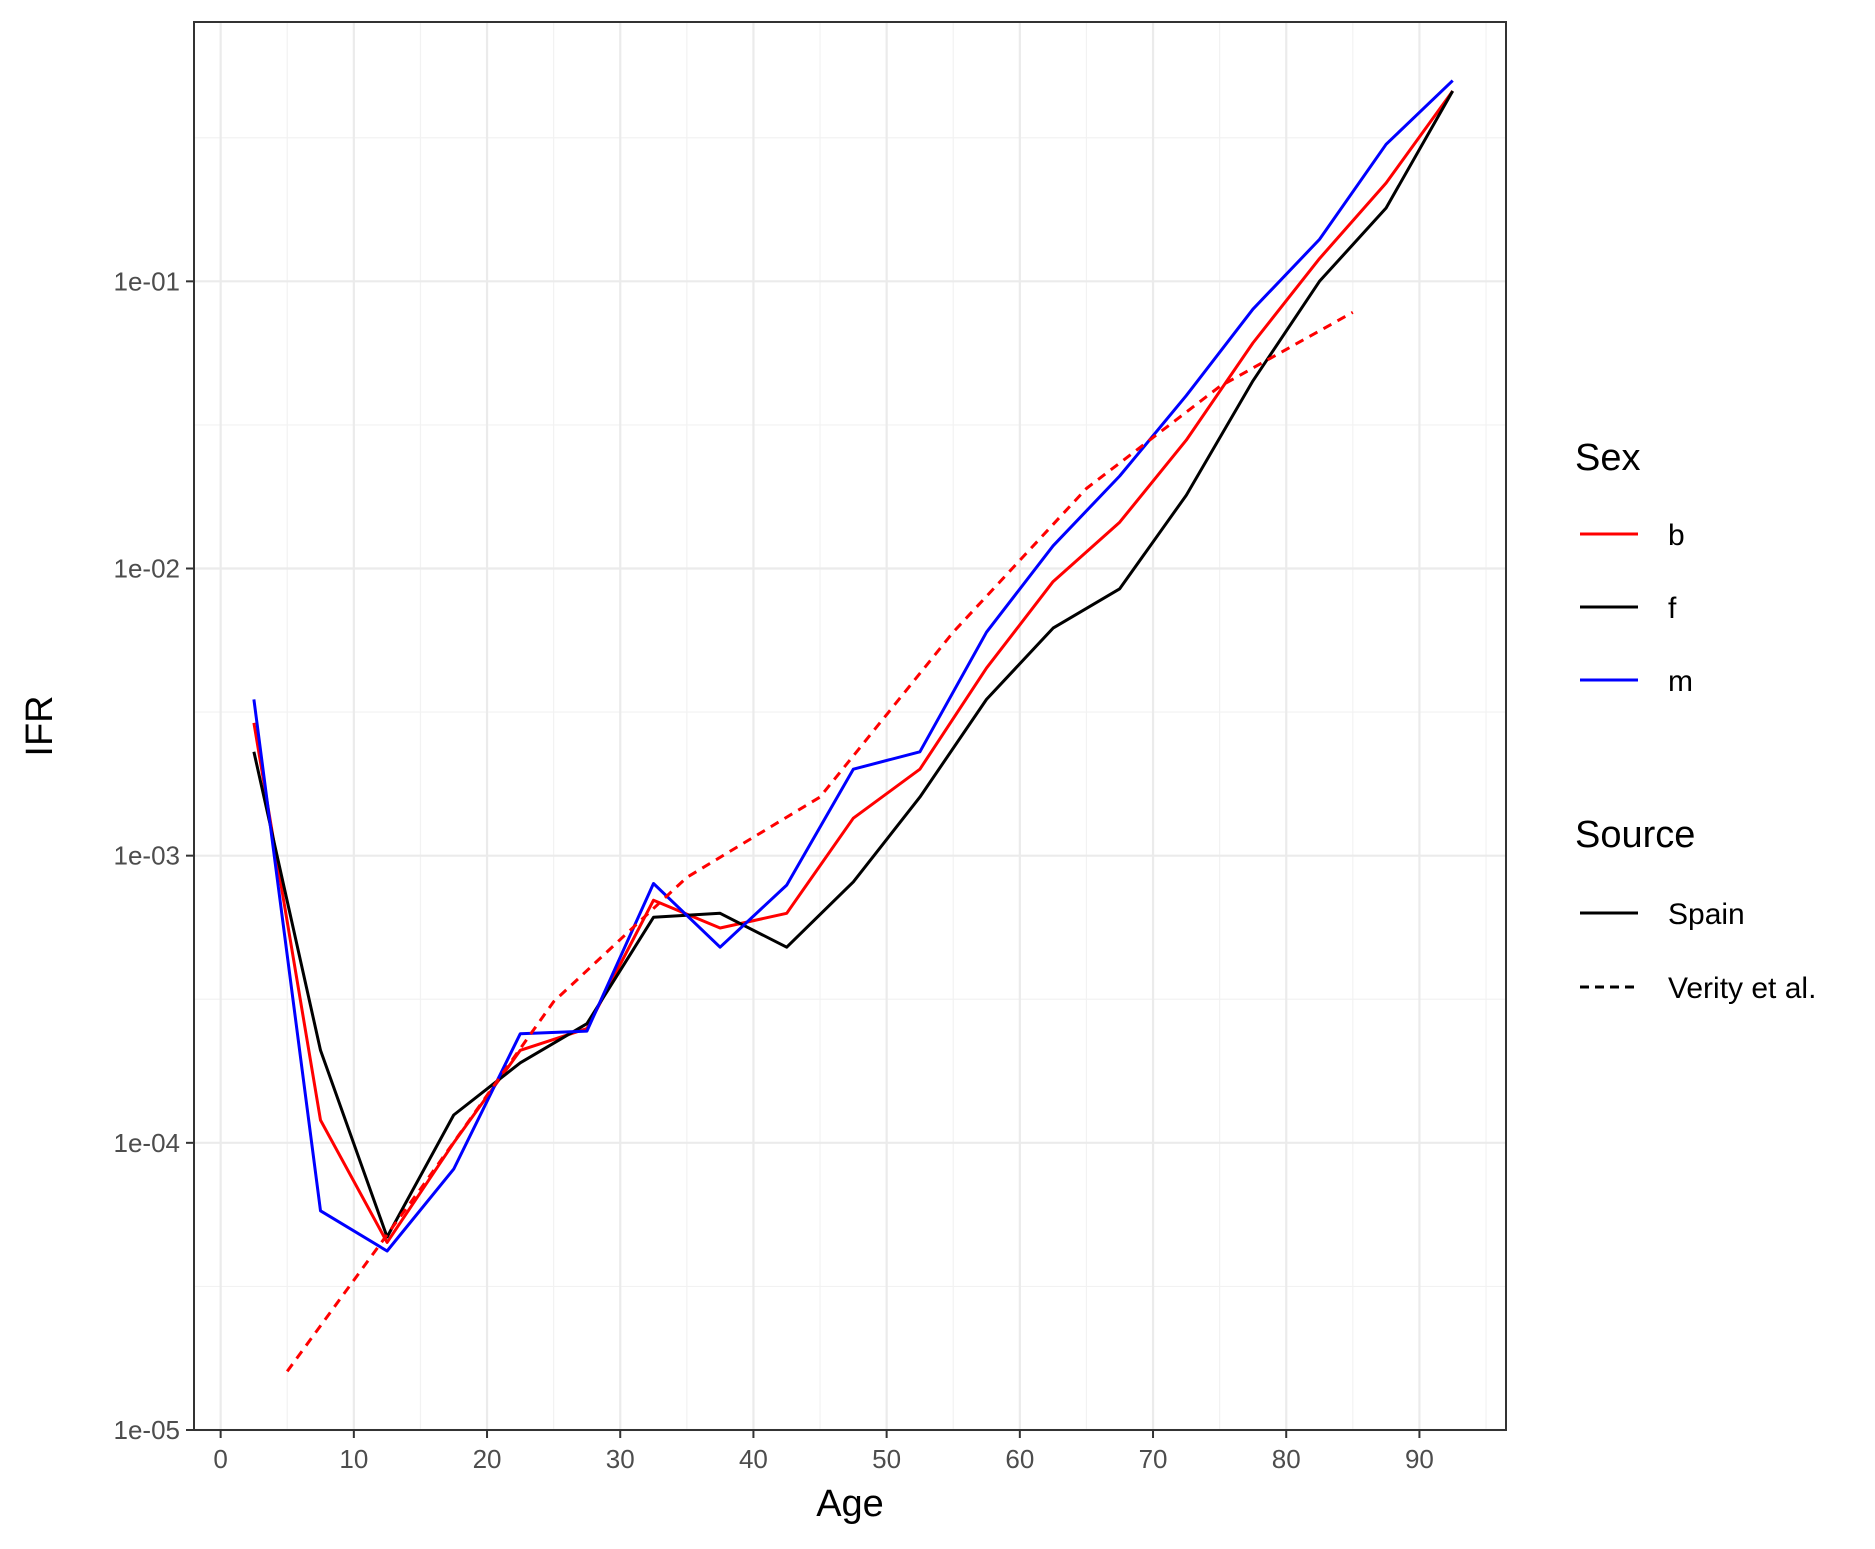  I want to click on legend-label-f: f, so click(1672, 608).